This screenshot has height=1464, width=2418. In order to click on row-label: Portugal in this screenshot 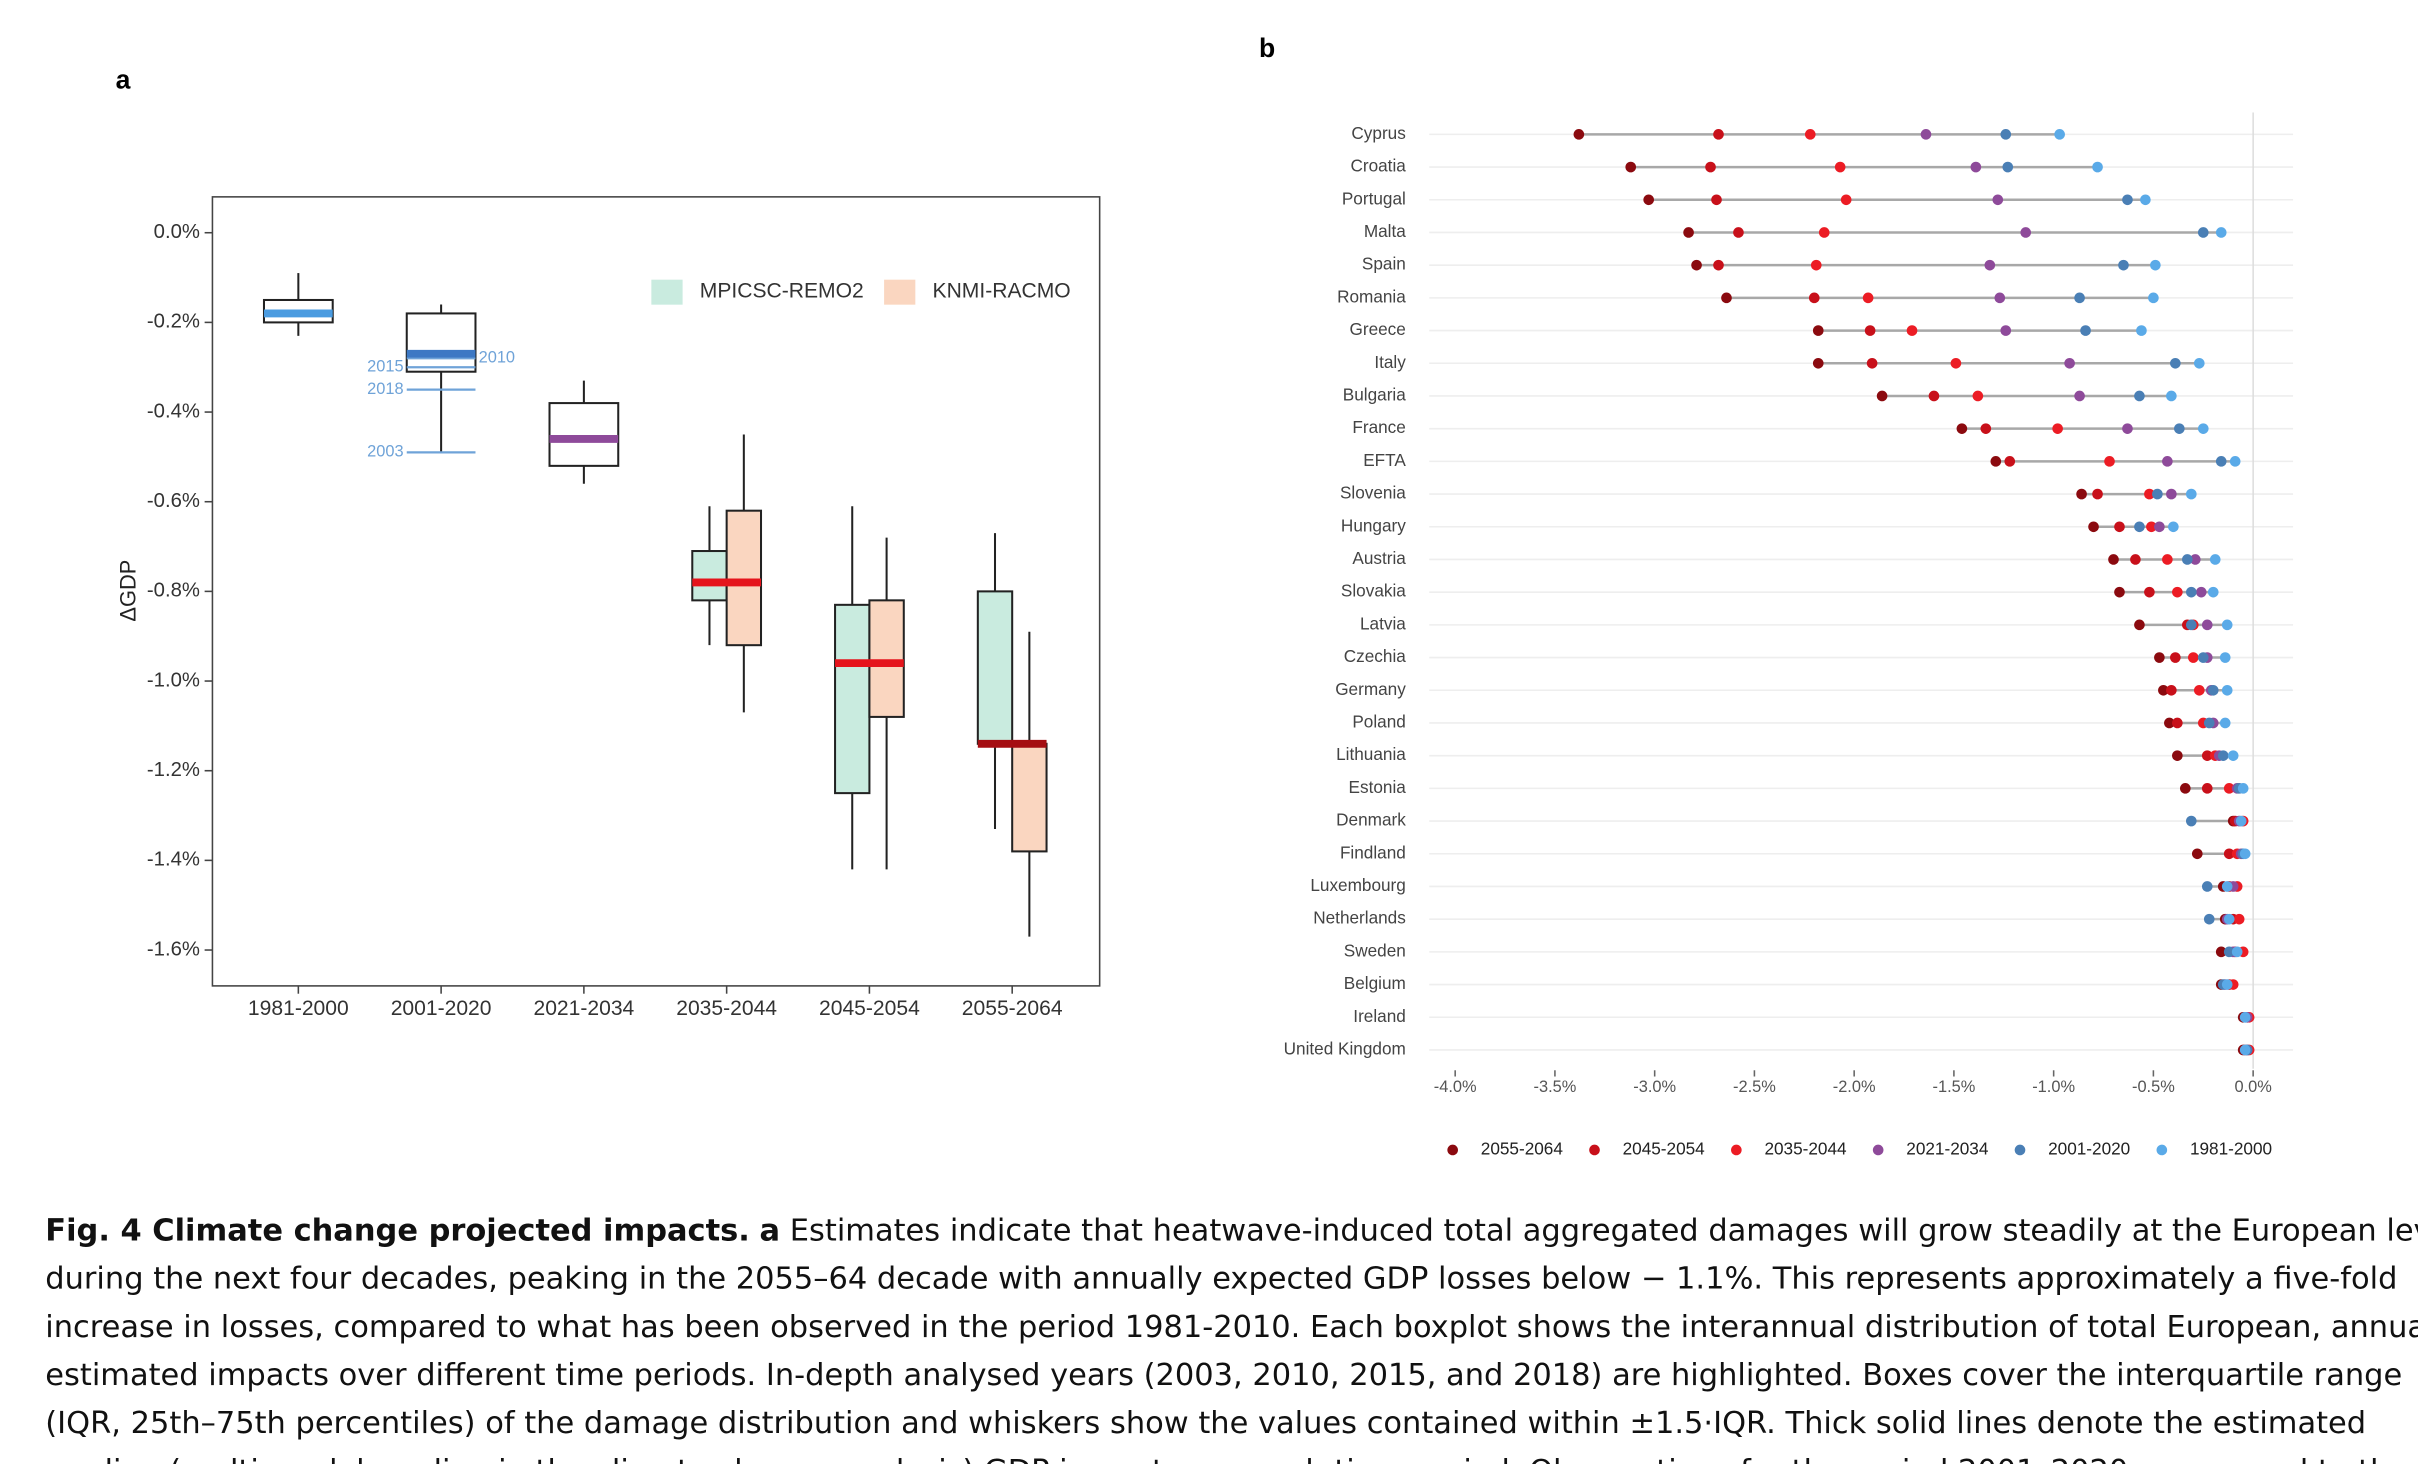, I will do `click(1374, 198)`.